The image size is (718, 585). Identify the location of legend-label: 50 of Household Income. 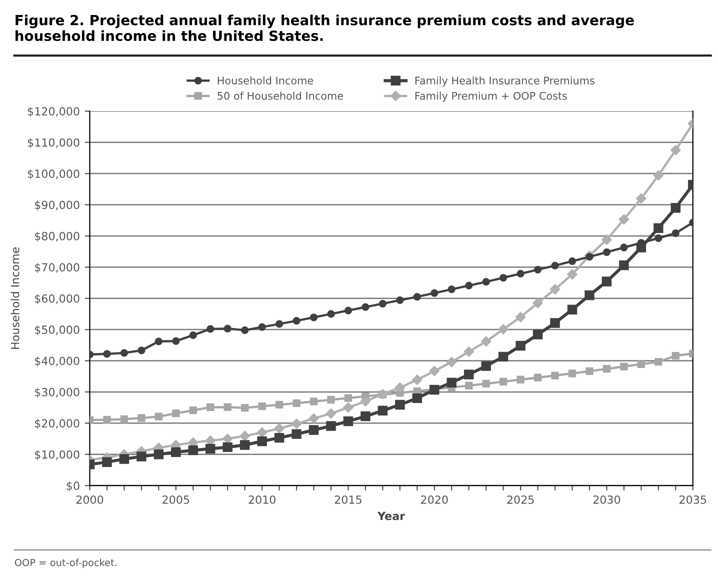
(280, 96).